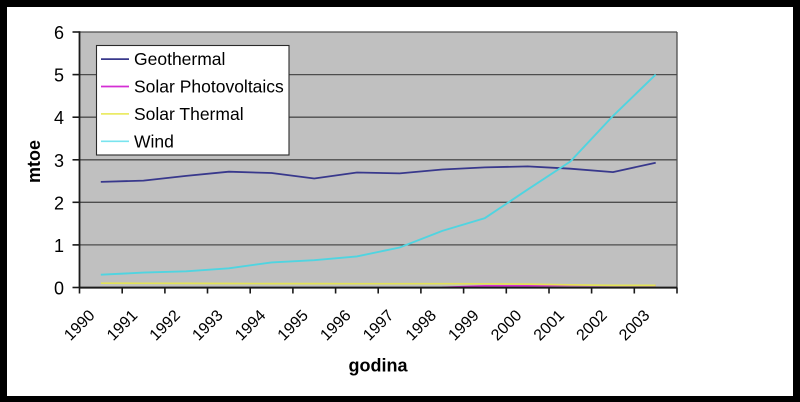 The width and height of the screenshot is (800, 402). Describe the element at coordinates (379, 366) in the screenshot. I see `svg-text: godina` at that location.